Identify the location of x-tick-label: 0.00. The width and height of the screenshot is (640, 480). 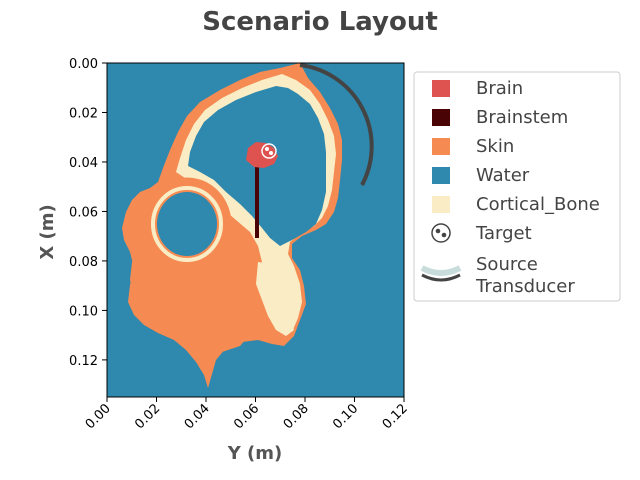
(98, 416).